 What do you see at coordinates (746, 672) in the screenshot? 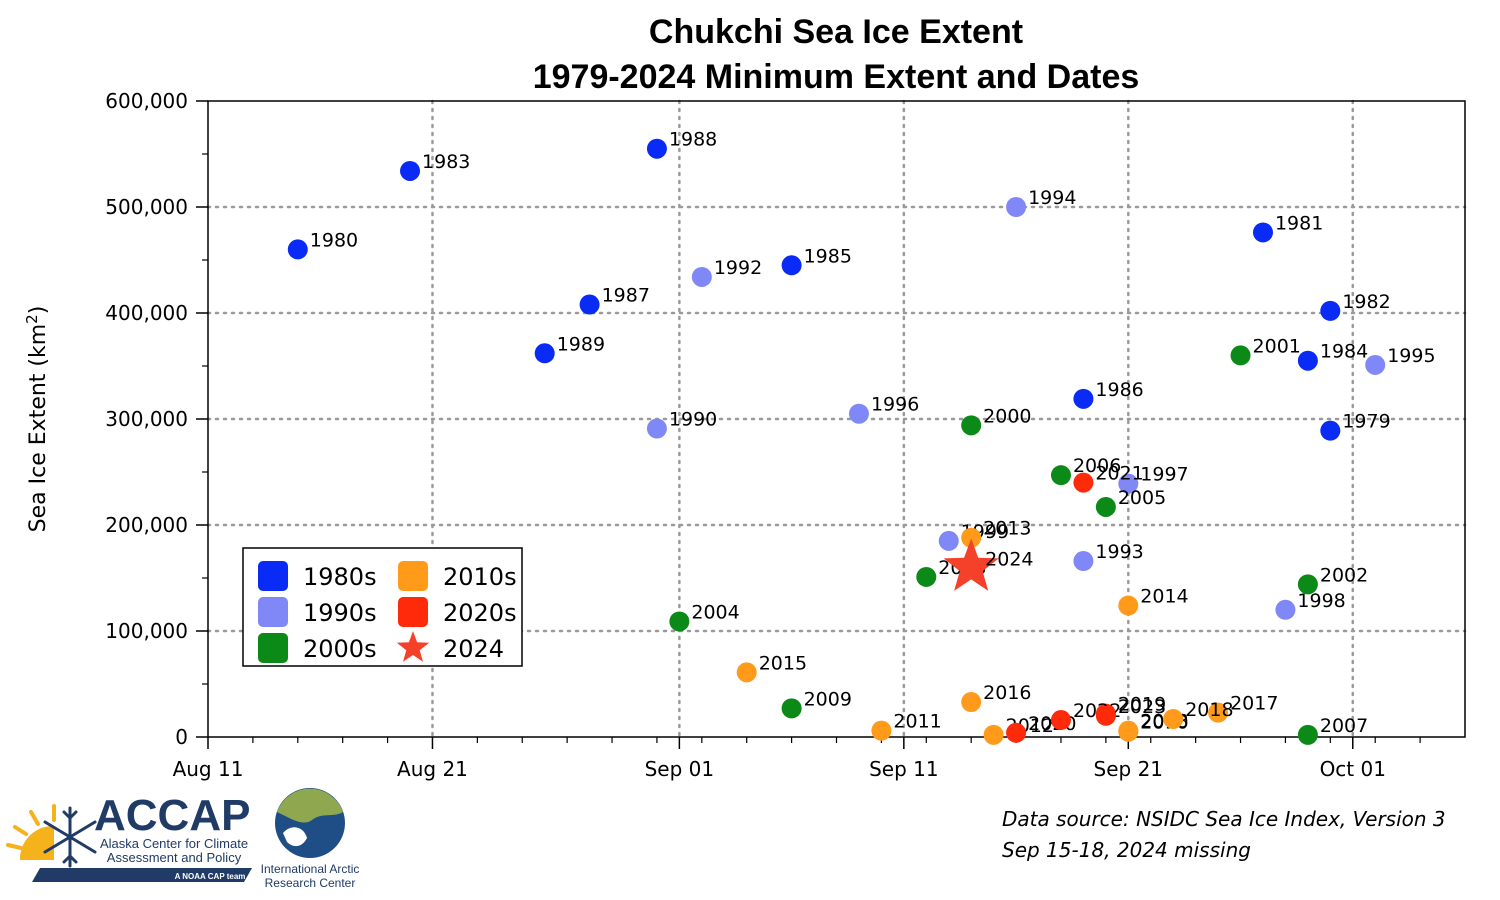
I see `point-2015` at bounding box center [746, 672].